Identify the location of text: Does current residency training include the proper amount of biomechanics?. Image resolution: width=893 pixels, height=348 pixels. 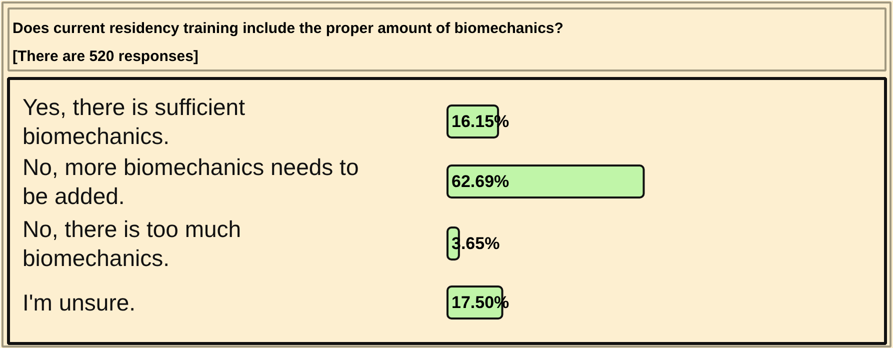
(288, 28).